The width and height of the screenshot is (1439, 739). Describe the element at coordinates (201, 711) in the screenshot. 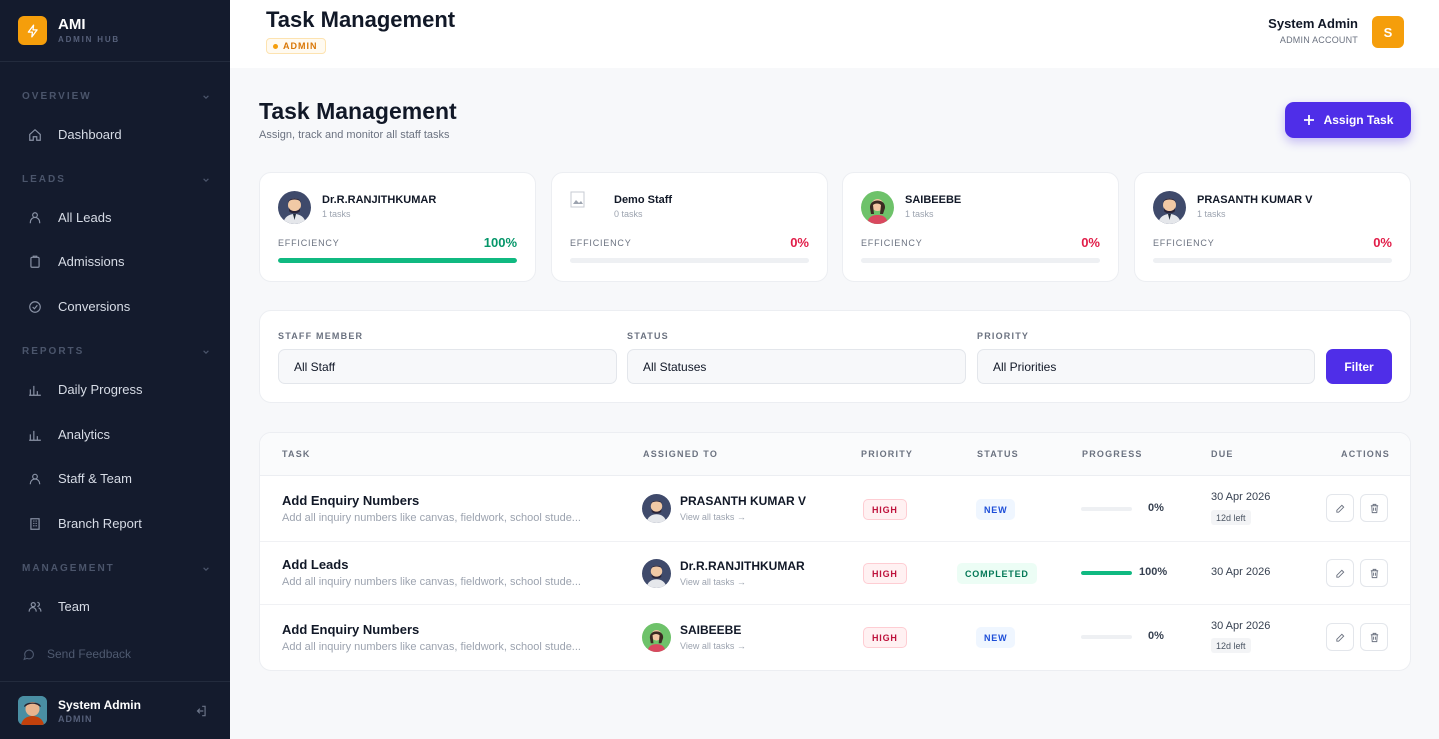

I see `logout-icon` at that location.